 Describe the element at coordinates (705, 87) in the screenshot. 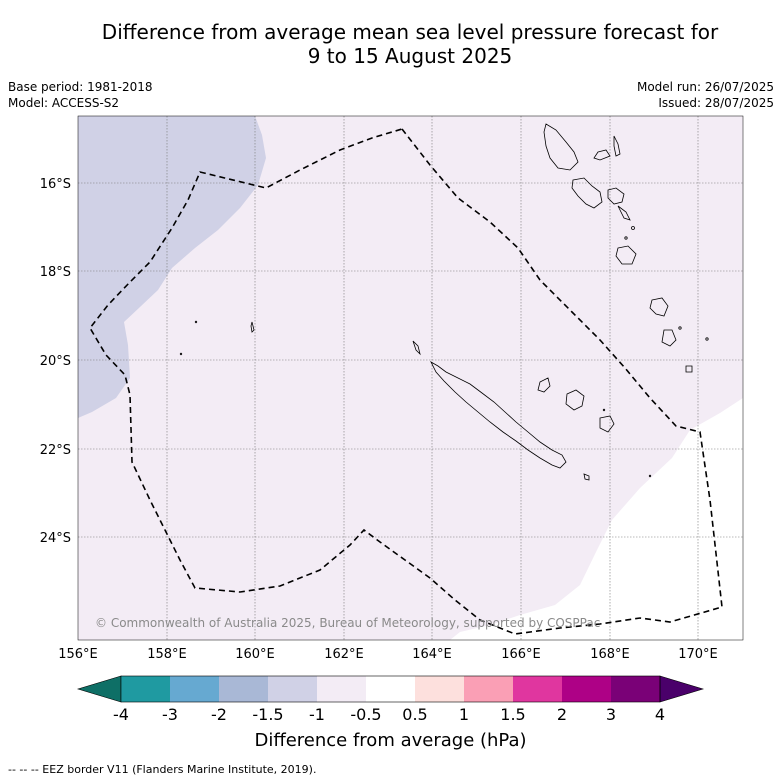

I see `model-run: Model run: 26/07/2025` at that location.